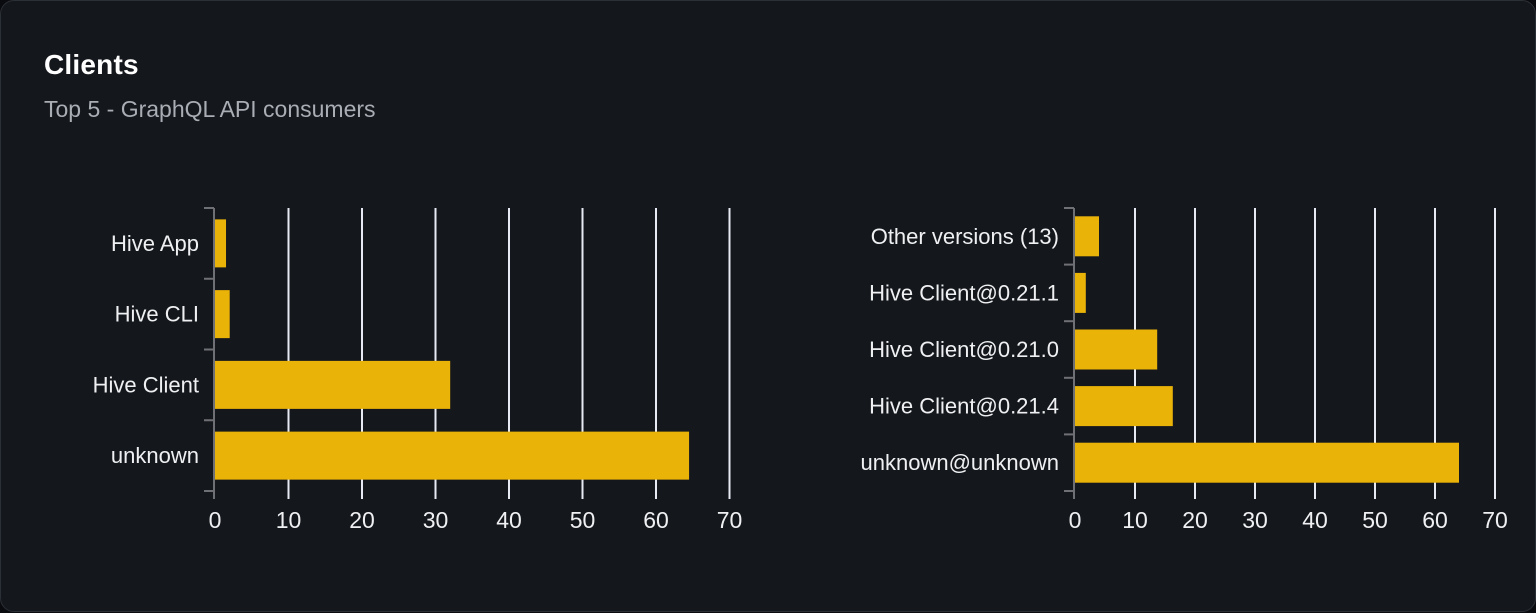 The width and height of the screenshot is (1536, 613). Describe the element at coordinates (1116, 350) in the screenshot. I see `bar-hive-client-0.21.0` at that location.